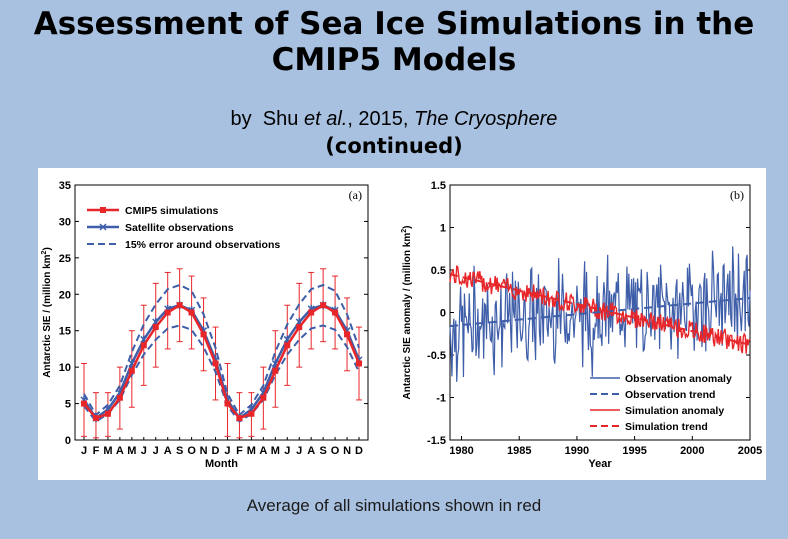 This screenshot has width=788, height=539. I want to click on chart-b-panel-label: (b), so click(737, 195).